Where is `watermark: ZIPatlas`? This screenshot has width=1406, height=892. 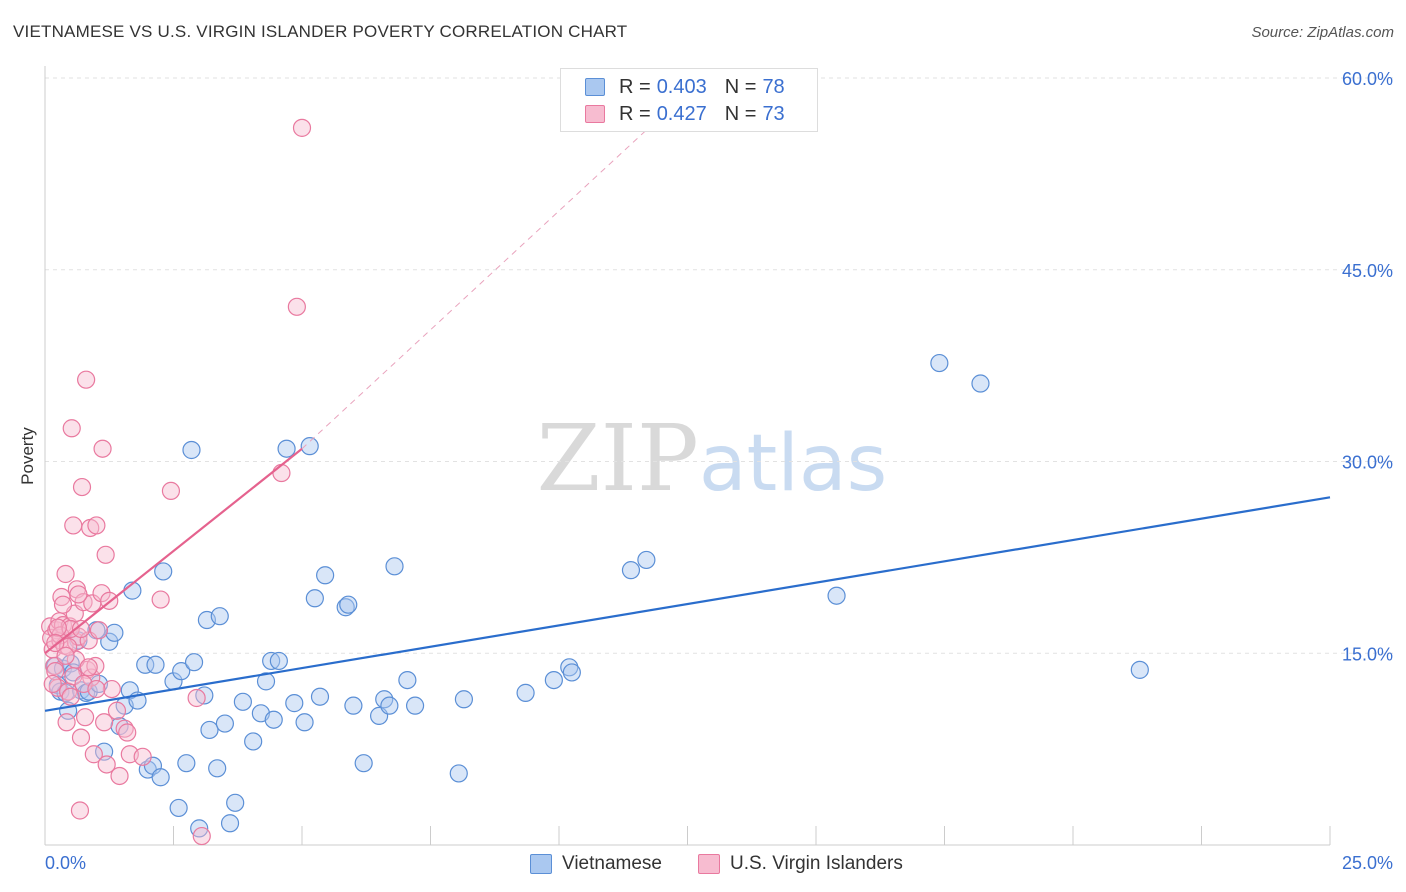
watermark: ZIPatlas is located at coordinates (712, 458).